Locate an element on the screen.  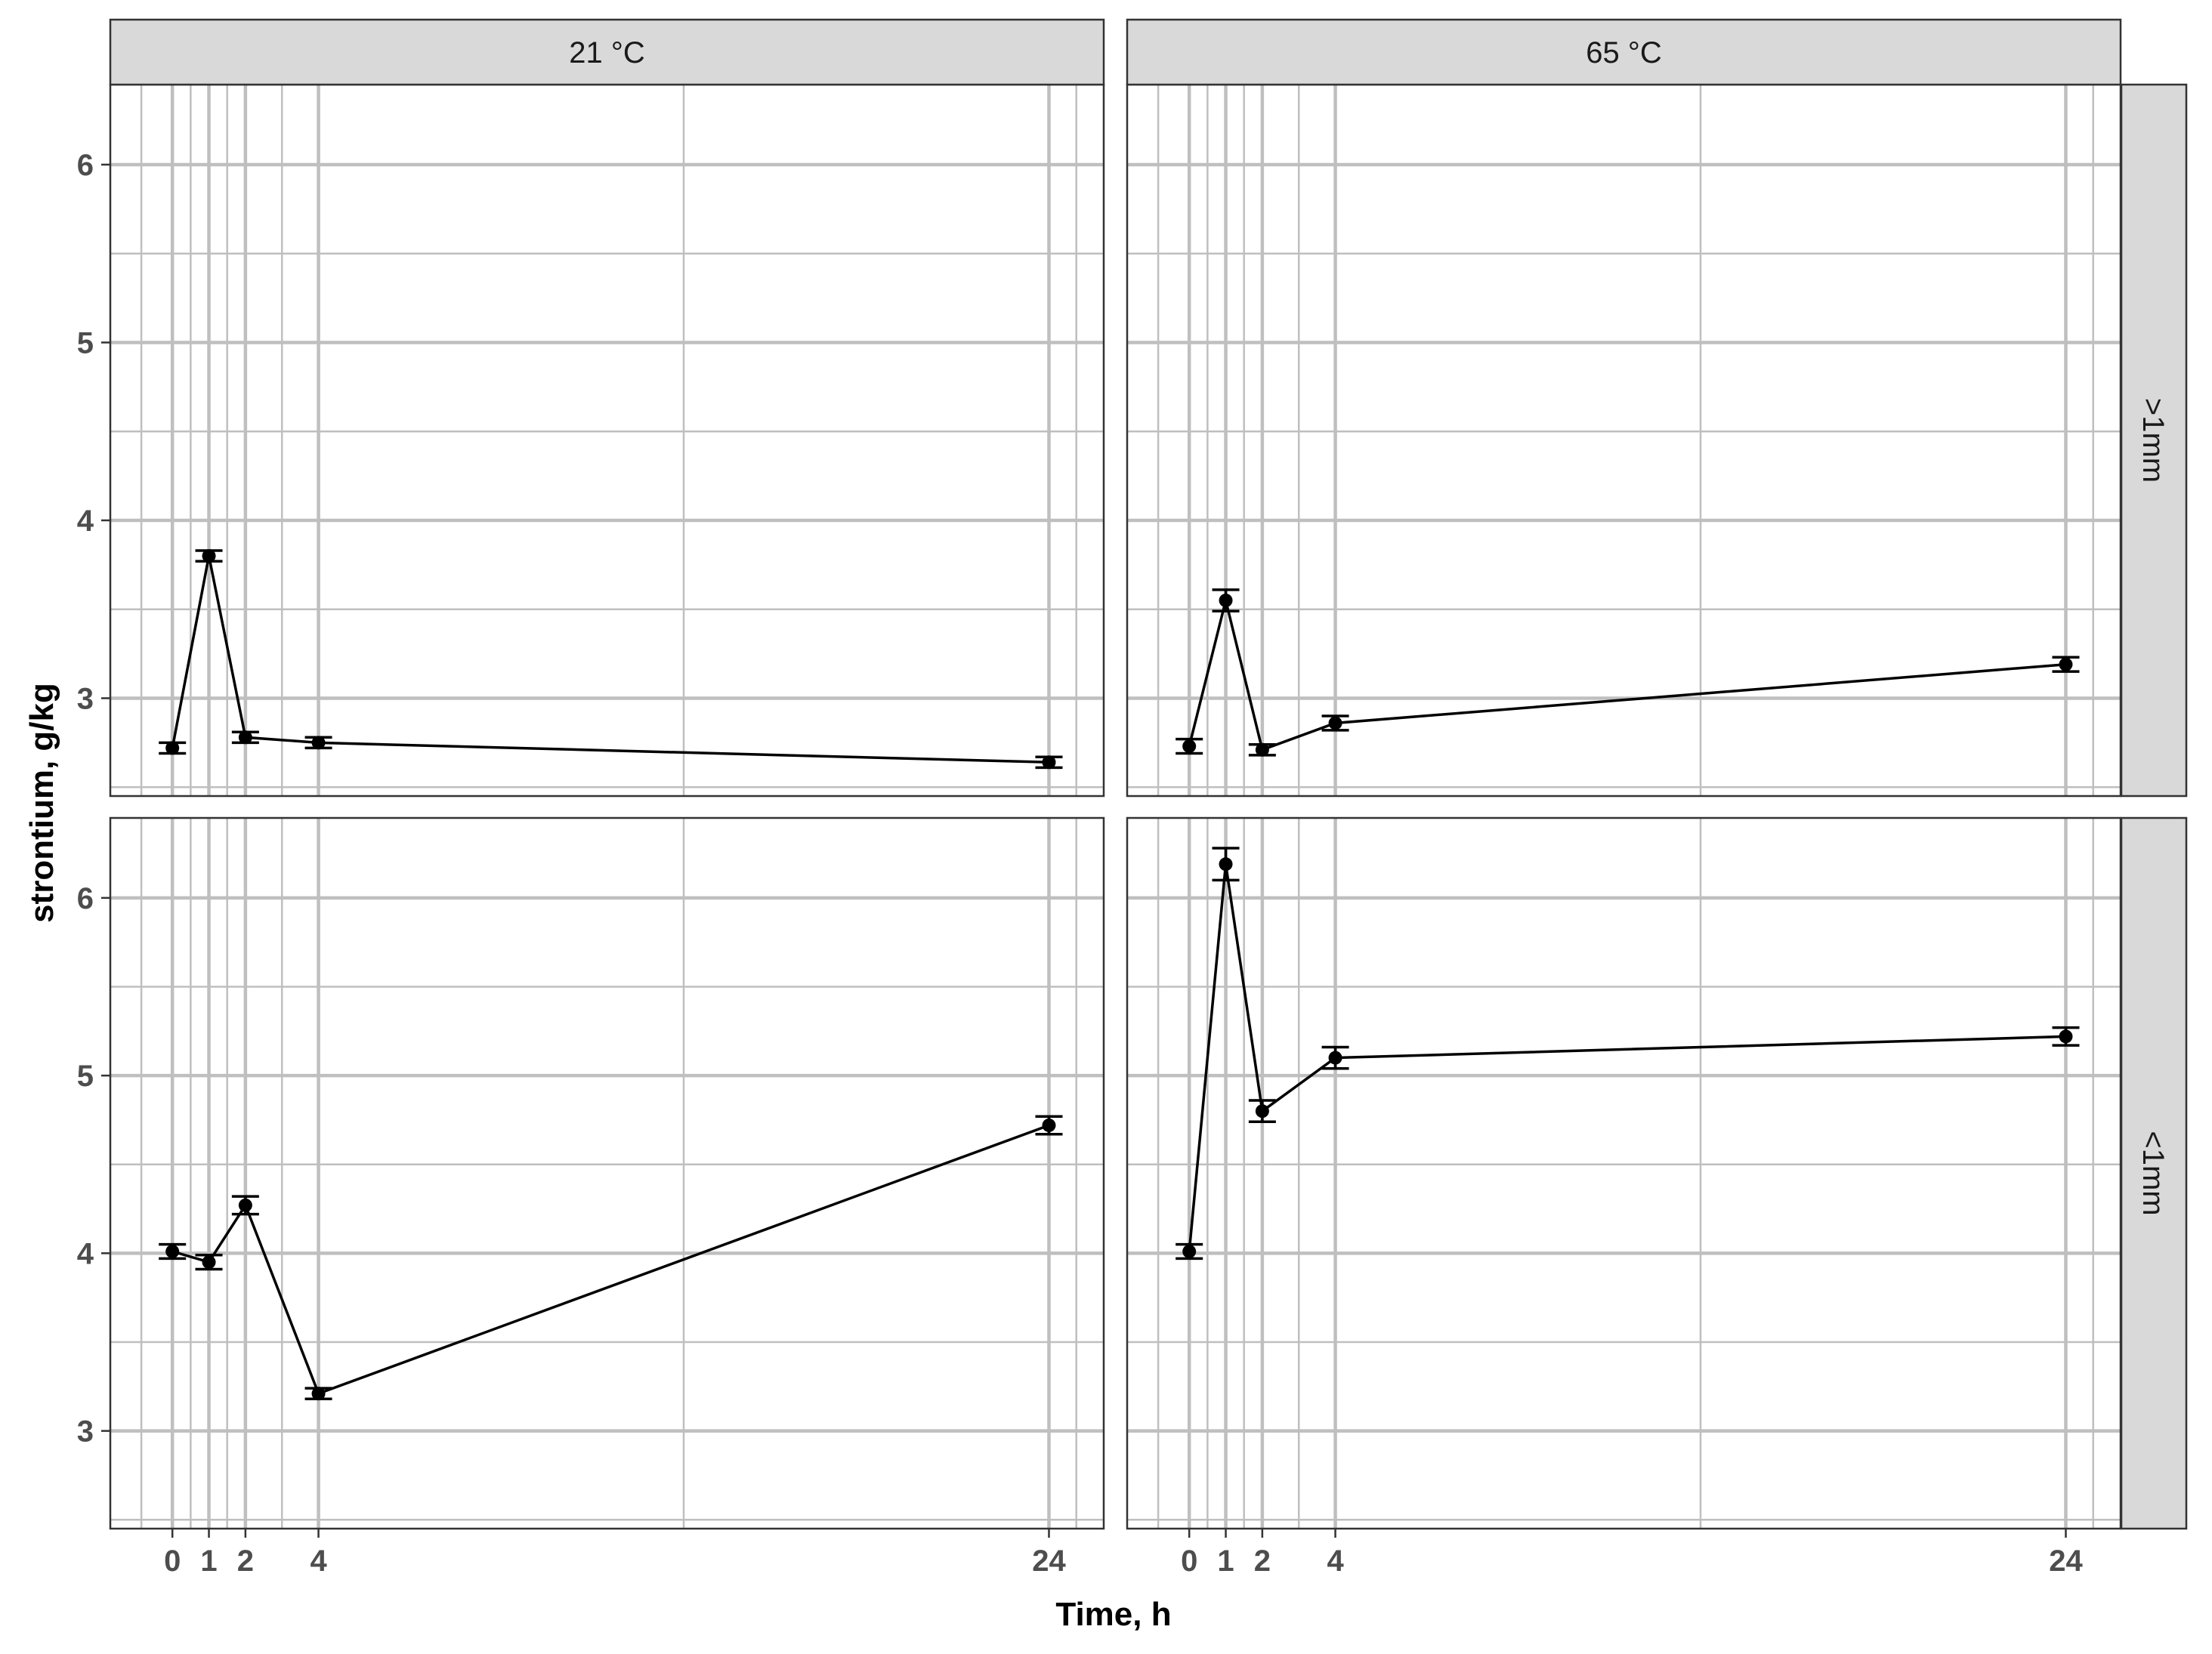
column-strip-label: 21 °C is located at coordinates (607, 52).